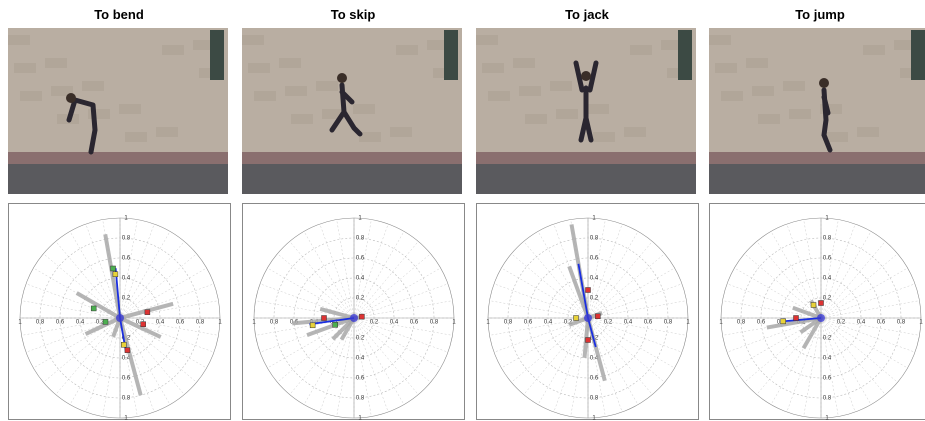 Image resolution: width=925 pixels, height=421 pixels. I want to click on person-head, so click(586, 76).